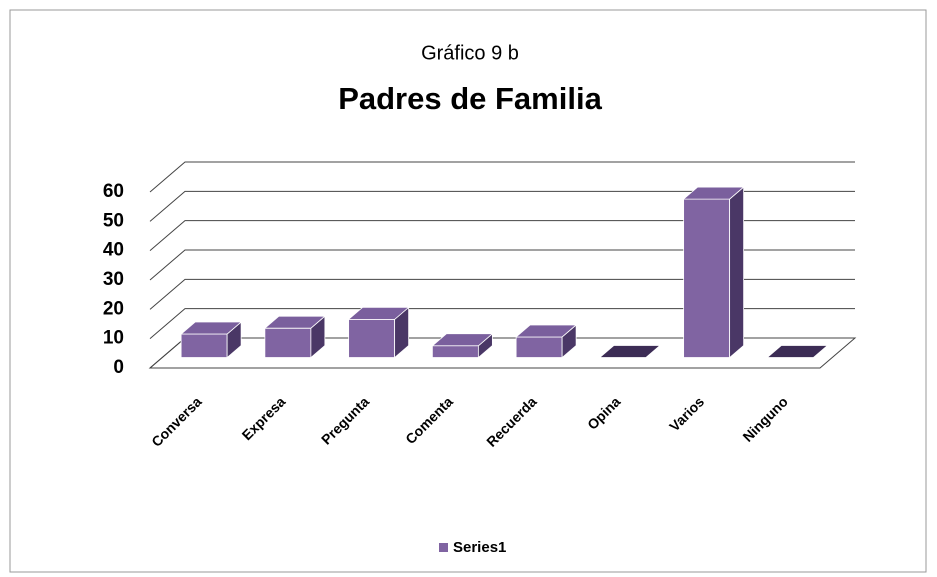 Image resolution: width=937 pixels, height=577 pixels. What do you see at coordinates (443, 547) in the screenshot?
I see `legend-swatch` at bounding box center [443, 547].